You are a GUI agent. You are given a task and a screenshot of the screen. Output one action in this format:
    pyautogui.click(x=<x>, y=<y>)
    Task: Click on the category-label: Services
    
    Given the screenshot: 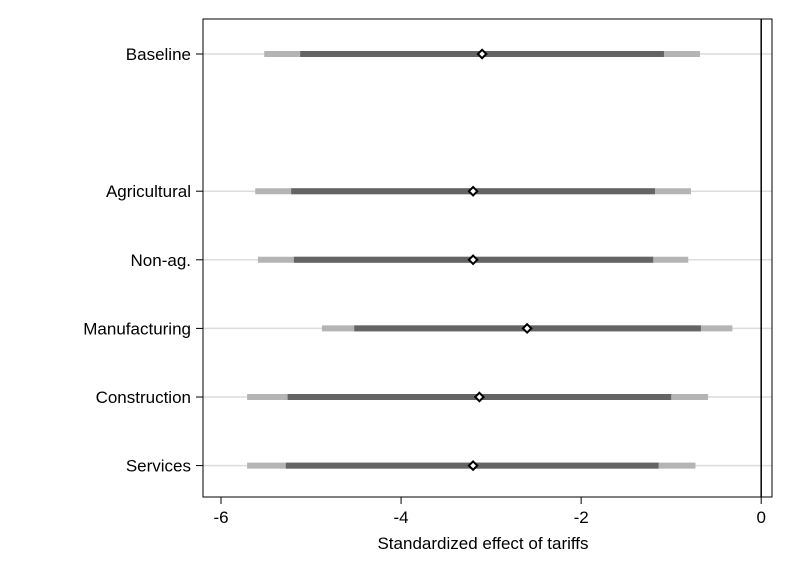 What is the action you would take?
    pyautogui.click(x=158, y=466)
    